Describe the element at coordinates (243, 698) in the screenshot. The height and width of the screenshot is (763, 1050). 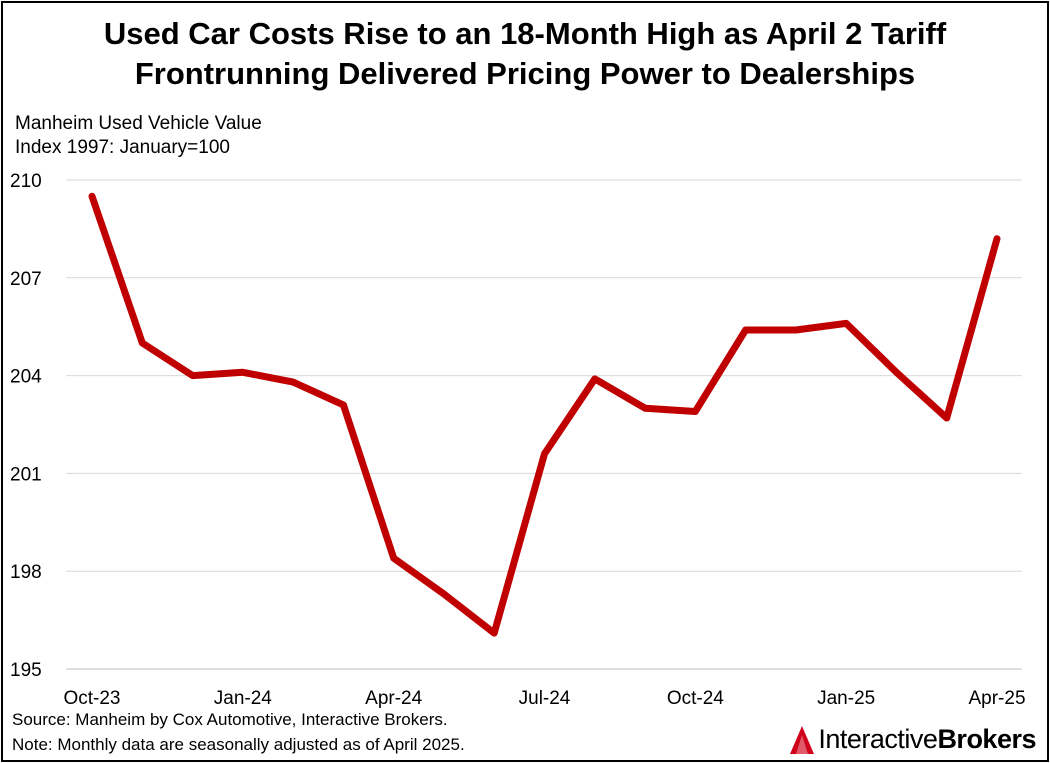
I see `x-tick-label: Jan-24` at that location.